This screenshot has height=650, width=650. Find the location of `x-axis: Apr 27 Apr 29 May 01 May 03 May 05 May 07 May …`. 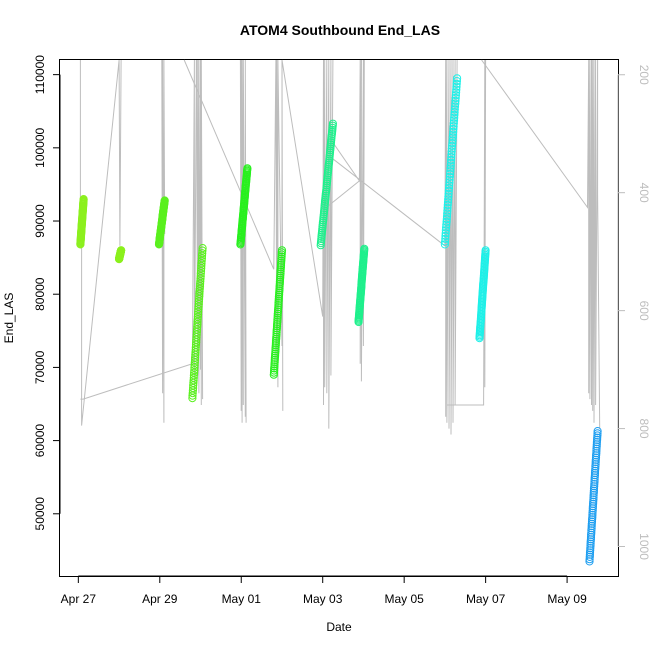

x-axis: Apr 27 Apr 29 May 01 May 03 May 05 May 07 May … is located at coordinates (324, 590).